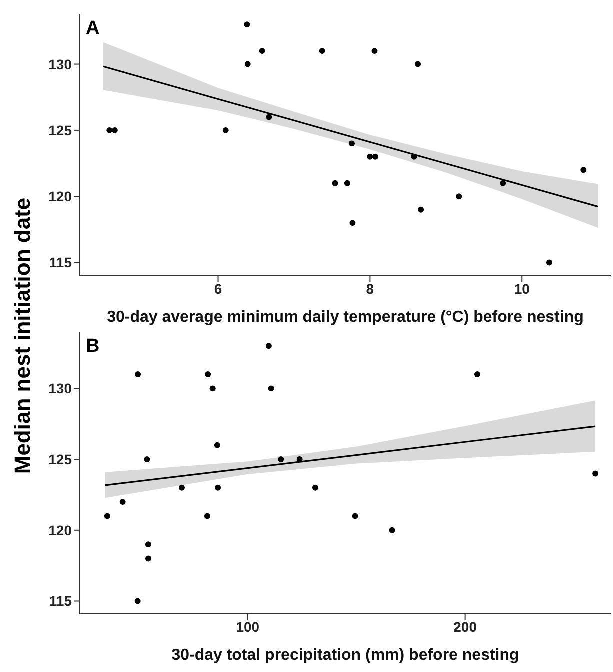 This screenshot has height=672, width=613. Describe the element at coordinates (350, 456) in the screenshot. I see `line-series` at that location.